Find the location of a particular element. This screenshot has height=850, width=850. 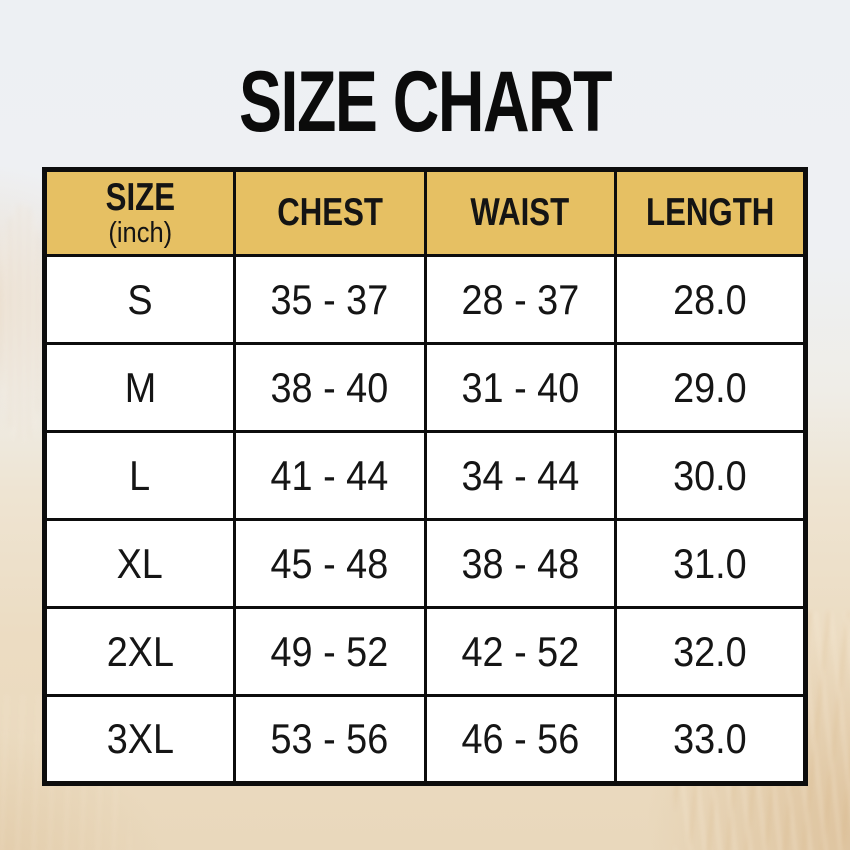

table-row-3xl: 3XL 53 - 56 46 - 56 33.0 is located at coordinates (425, 739).